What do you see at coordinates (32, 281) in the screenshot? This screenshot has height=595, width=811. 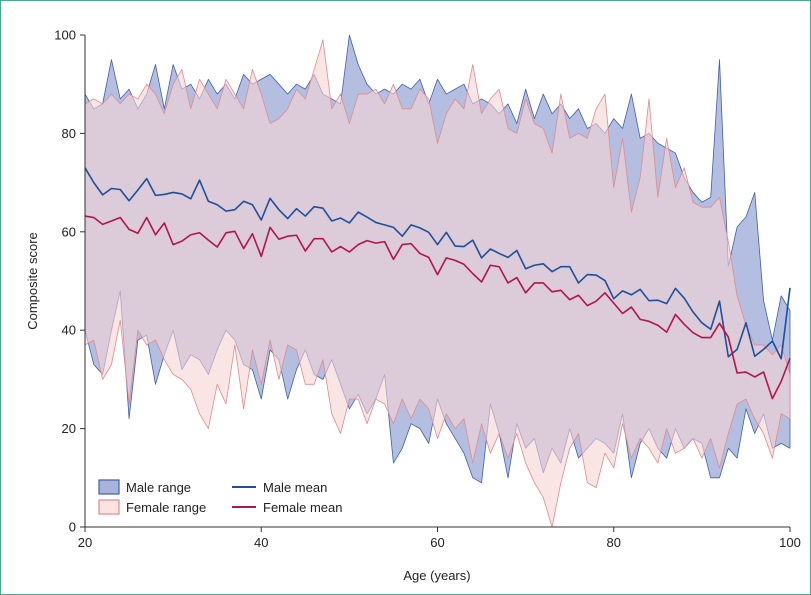 I see `y-axis-title: Composite score` at bounding box center [32, 281].